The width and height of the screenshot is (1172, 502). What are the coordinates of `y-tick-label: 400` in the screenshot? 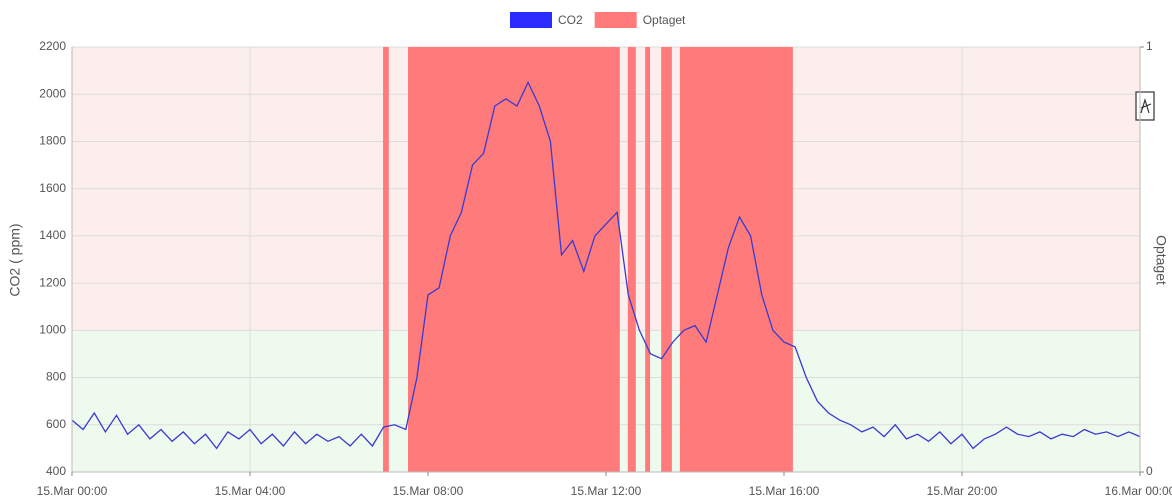 It's located at (56, 471).